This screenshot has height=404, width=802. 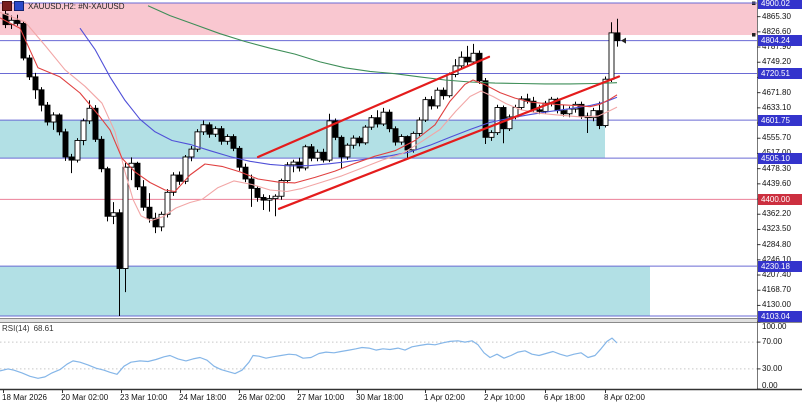 What do you see at coordinates (776, 92) in the screenshot?
I see `price-tick-label: 4671.80` at bounding box center [776, 92].